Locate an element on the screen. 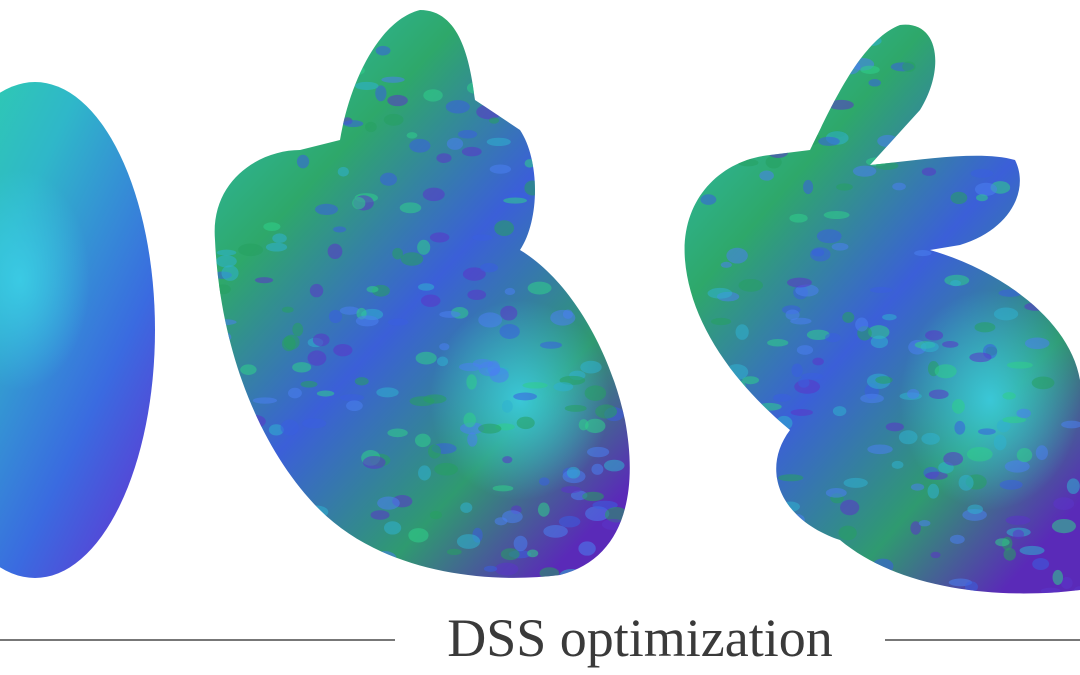 The image size is (1080, 675). sphere-highlight is located at coordinates (45, 280).